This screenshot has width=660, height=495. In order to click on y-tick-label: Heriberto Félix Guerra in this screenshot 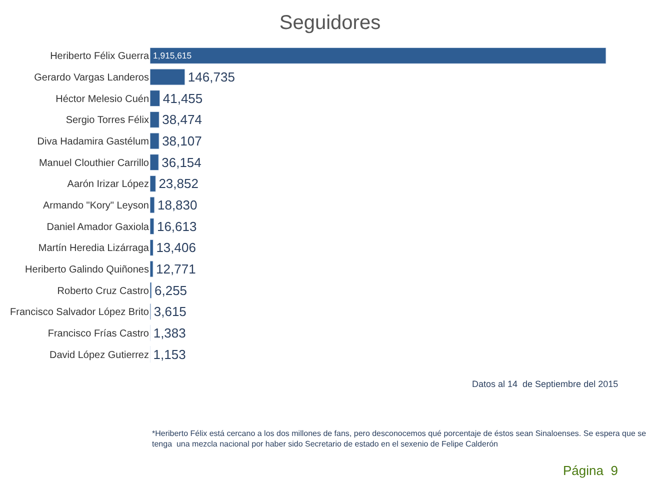, I will do `click(100, 56)`.